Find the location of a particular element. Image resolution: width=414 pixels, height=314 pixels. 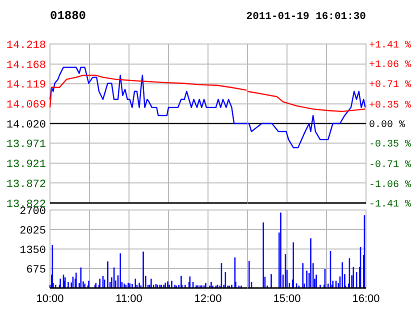

text: +1.41 % is located at coordinates (390, 46).